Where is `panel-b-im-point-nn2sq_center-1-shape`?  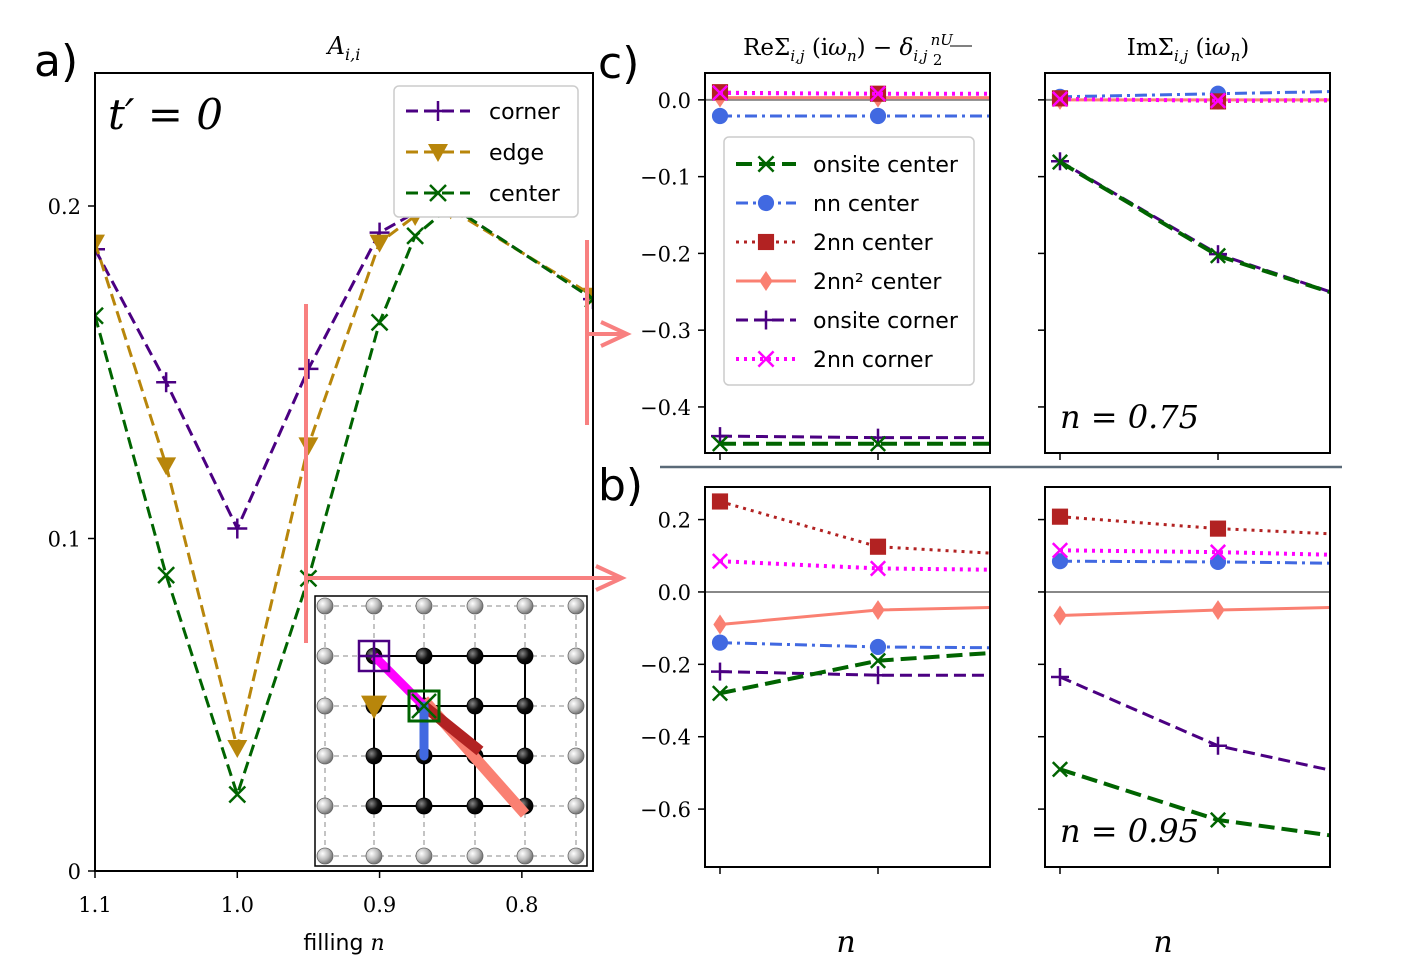 panel-b-im-point-nn2sq_center-1-shape is located at coordinates (1218, 610).